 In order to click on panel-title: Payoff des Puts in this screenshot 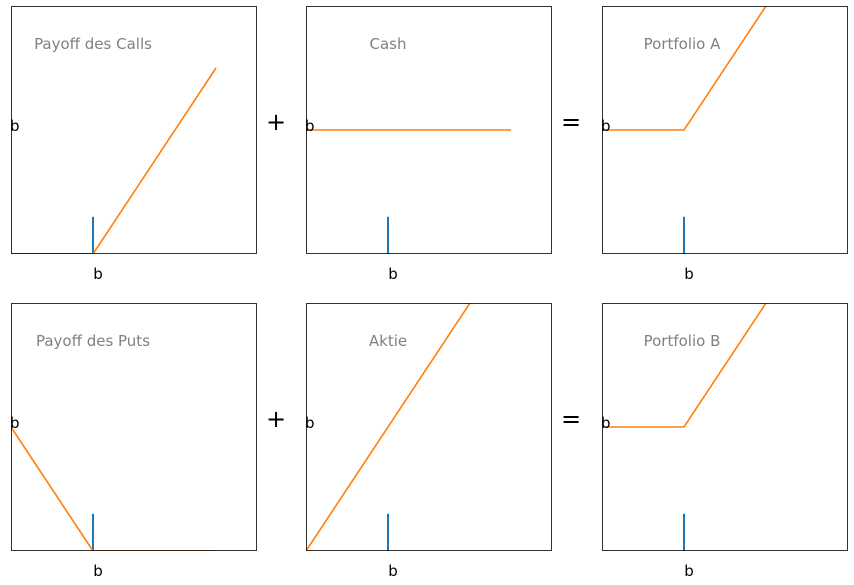, I will do `click(93, 341)`.